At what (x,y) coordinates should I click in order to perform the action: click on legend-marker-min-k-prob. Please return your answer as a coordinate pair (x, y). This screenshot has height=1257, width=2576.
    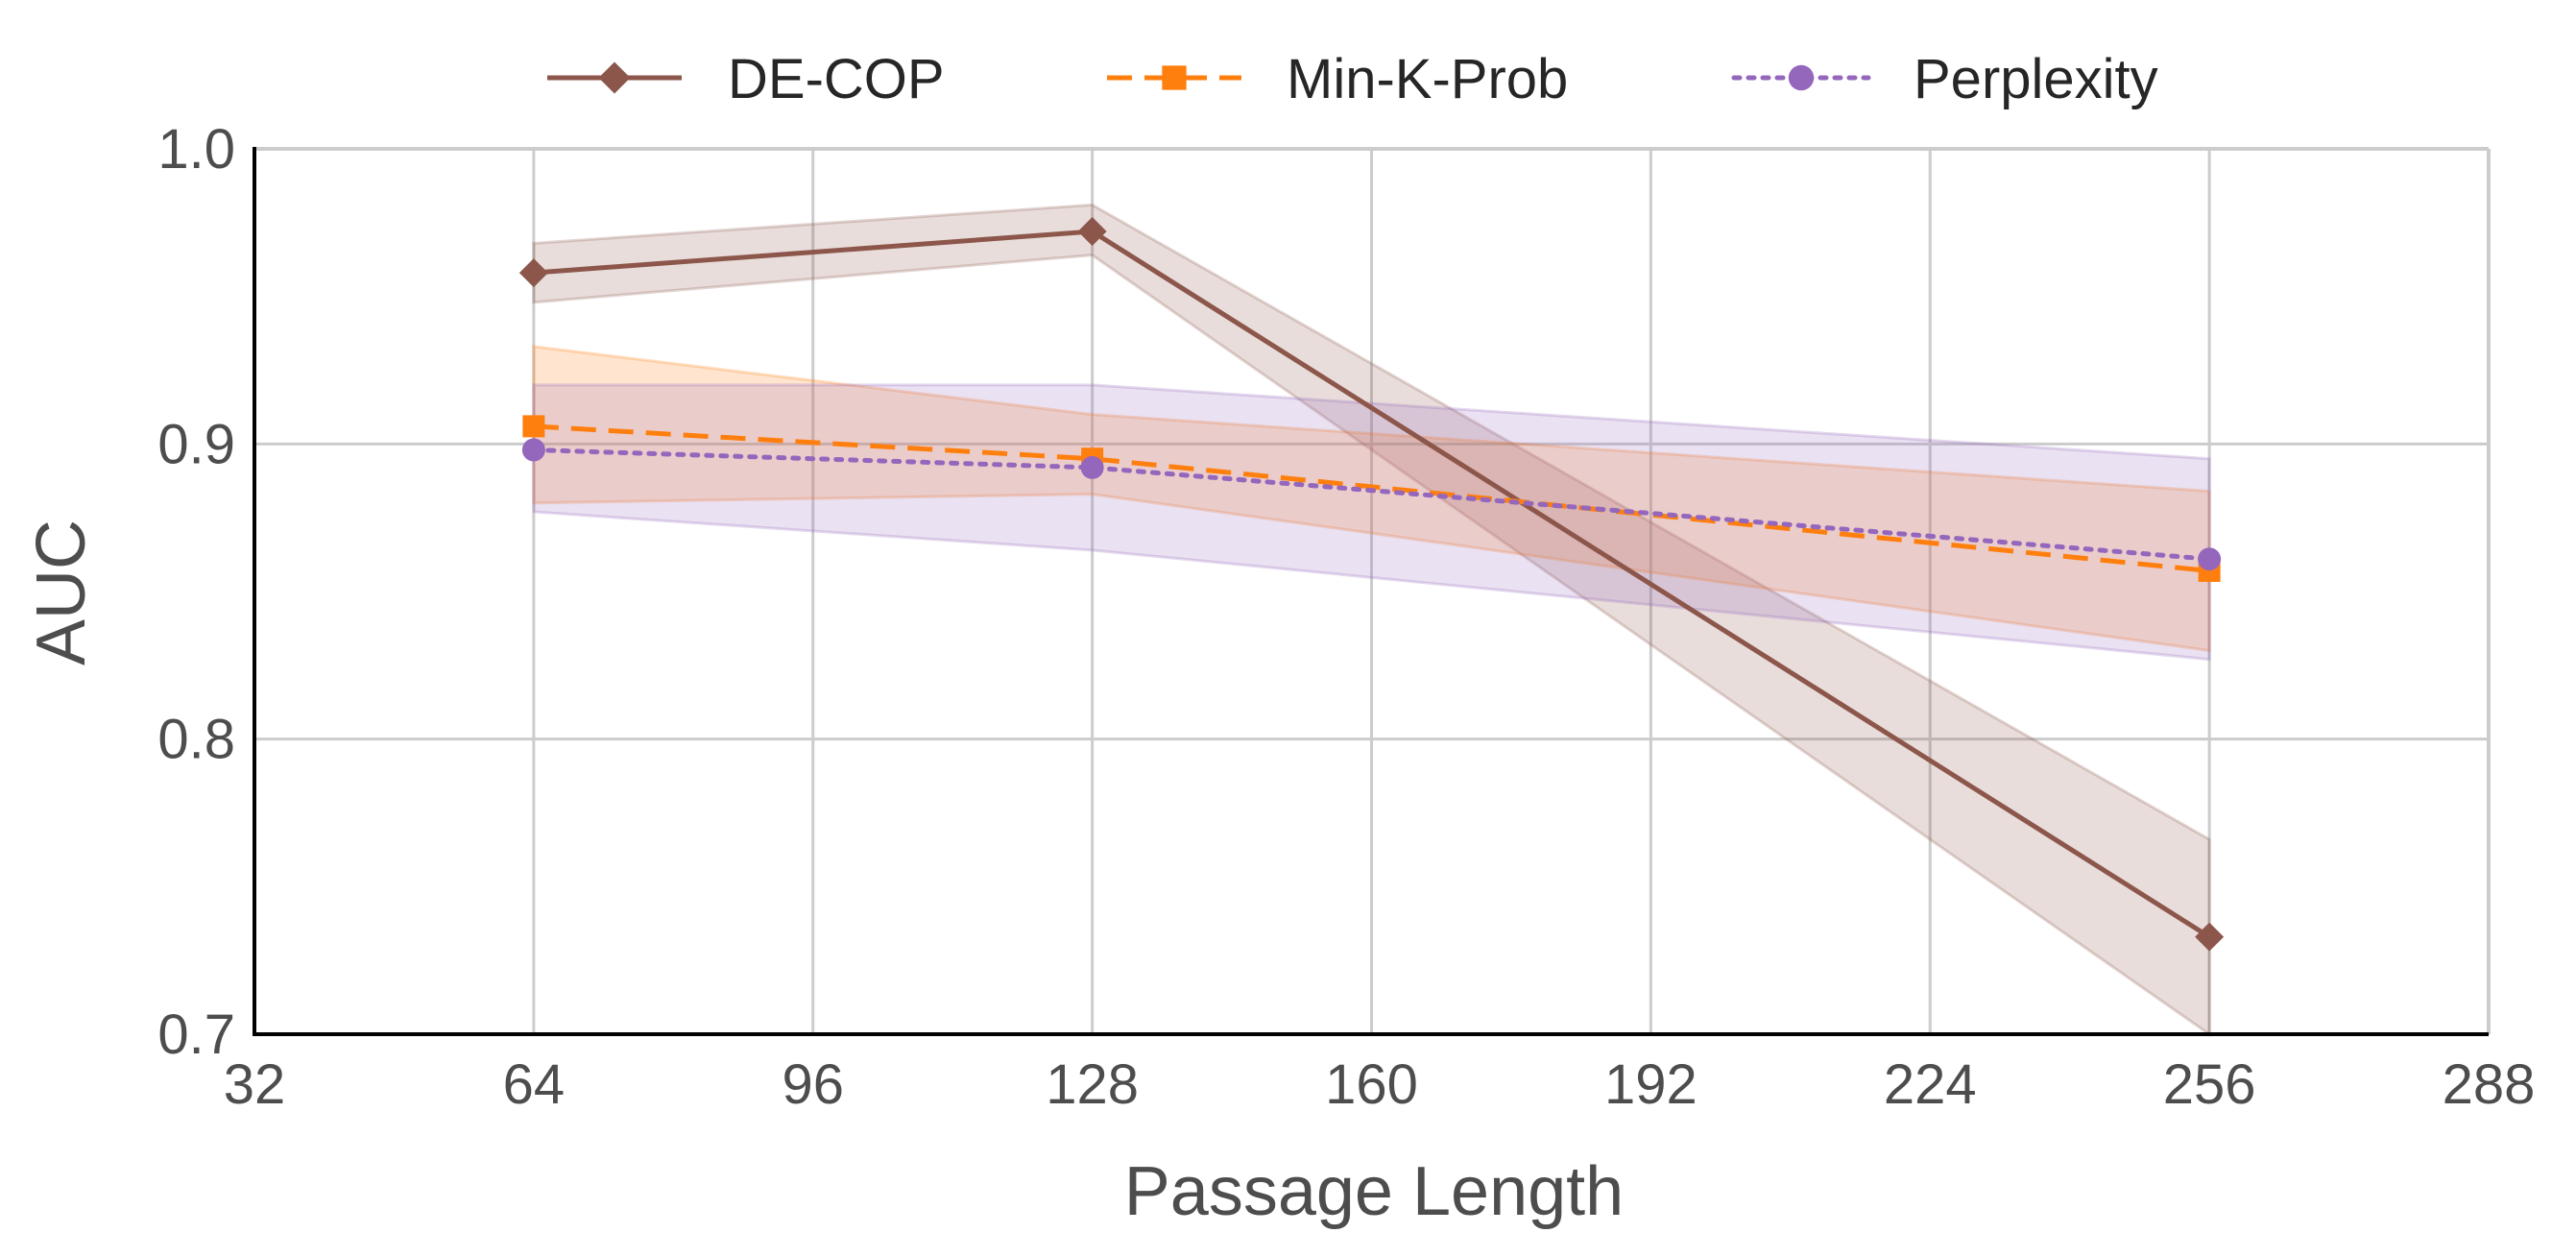
    Looking at the image, I should click on (1174, 77).